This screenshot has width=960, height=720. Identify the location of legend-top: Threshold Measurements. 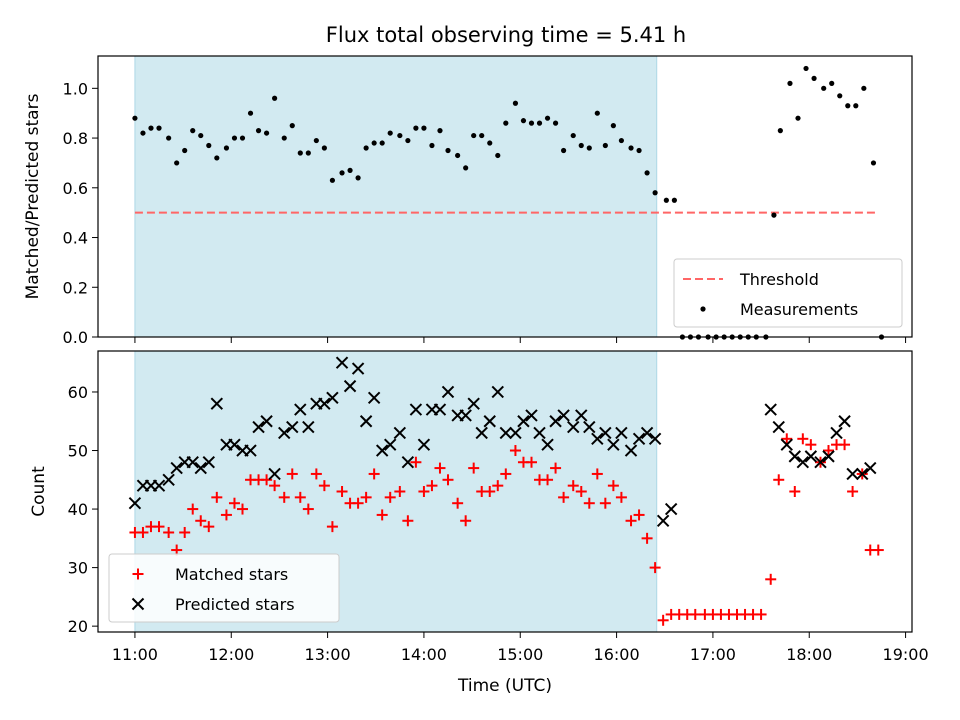
(788, 293).